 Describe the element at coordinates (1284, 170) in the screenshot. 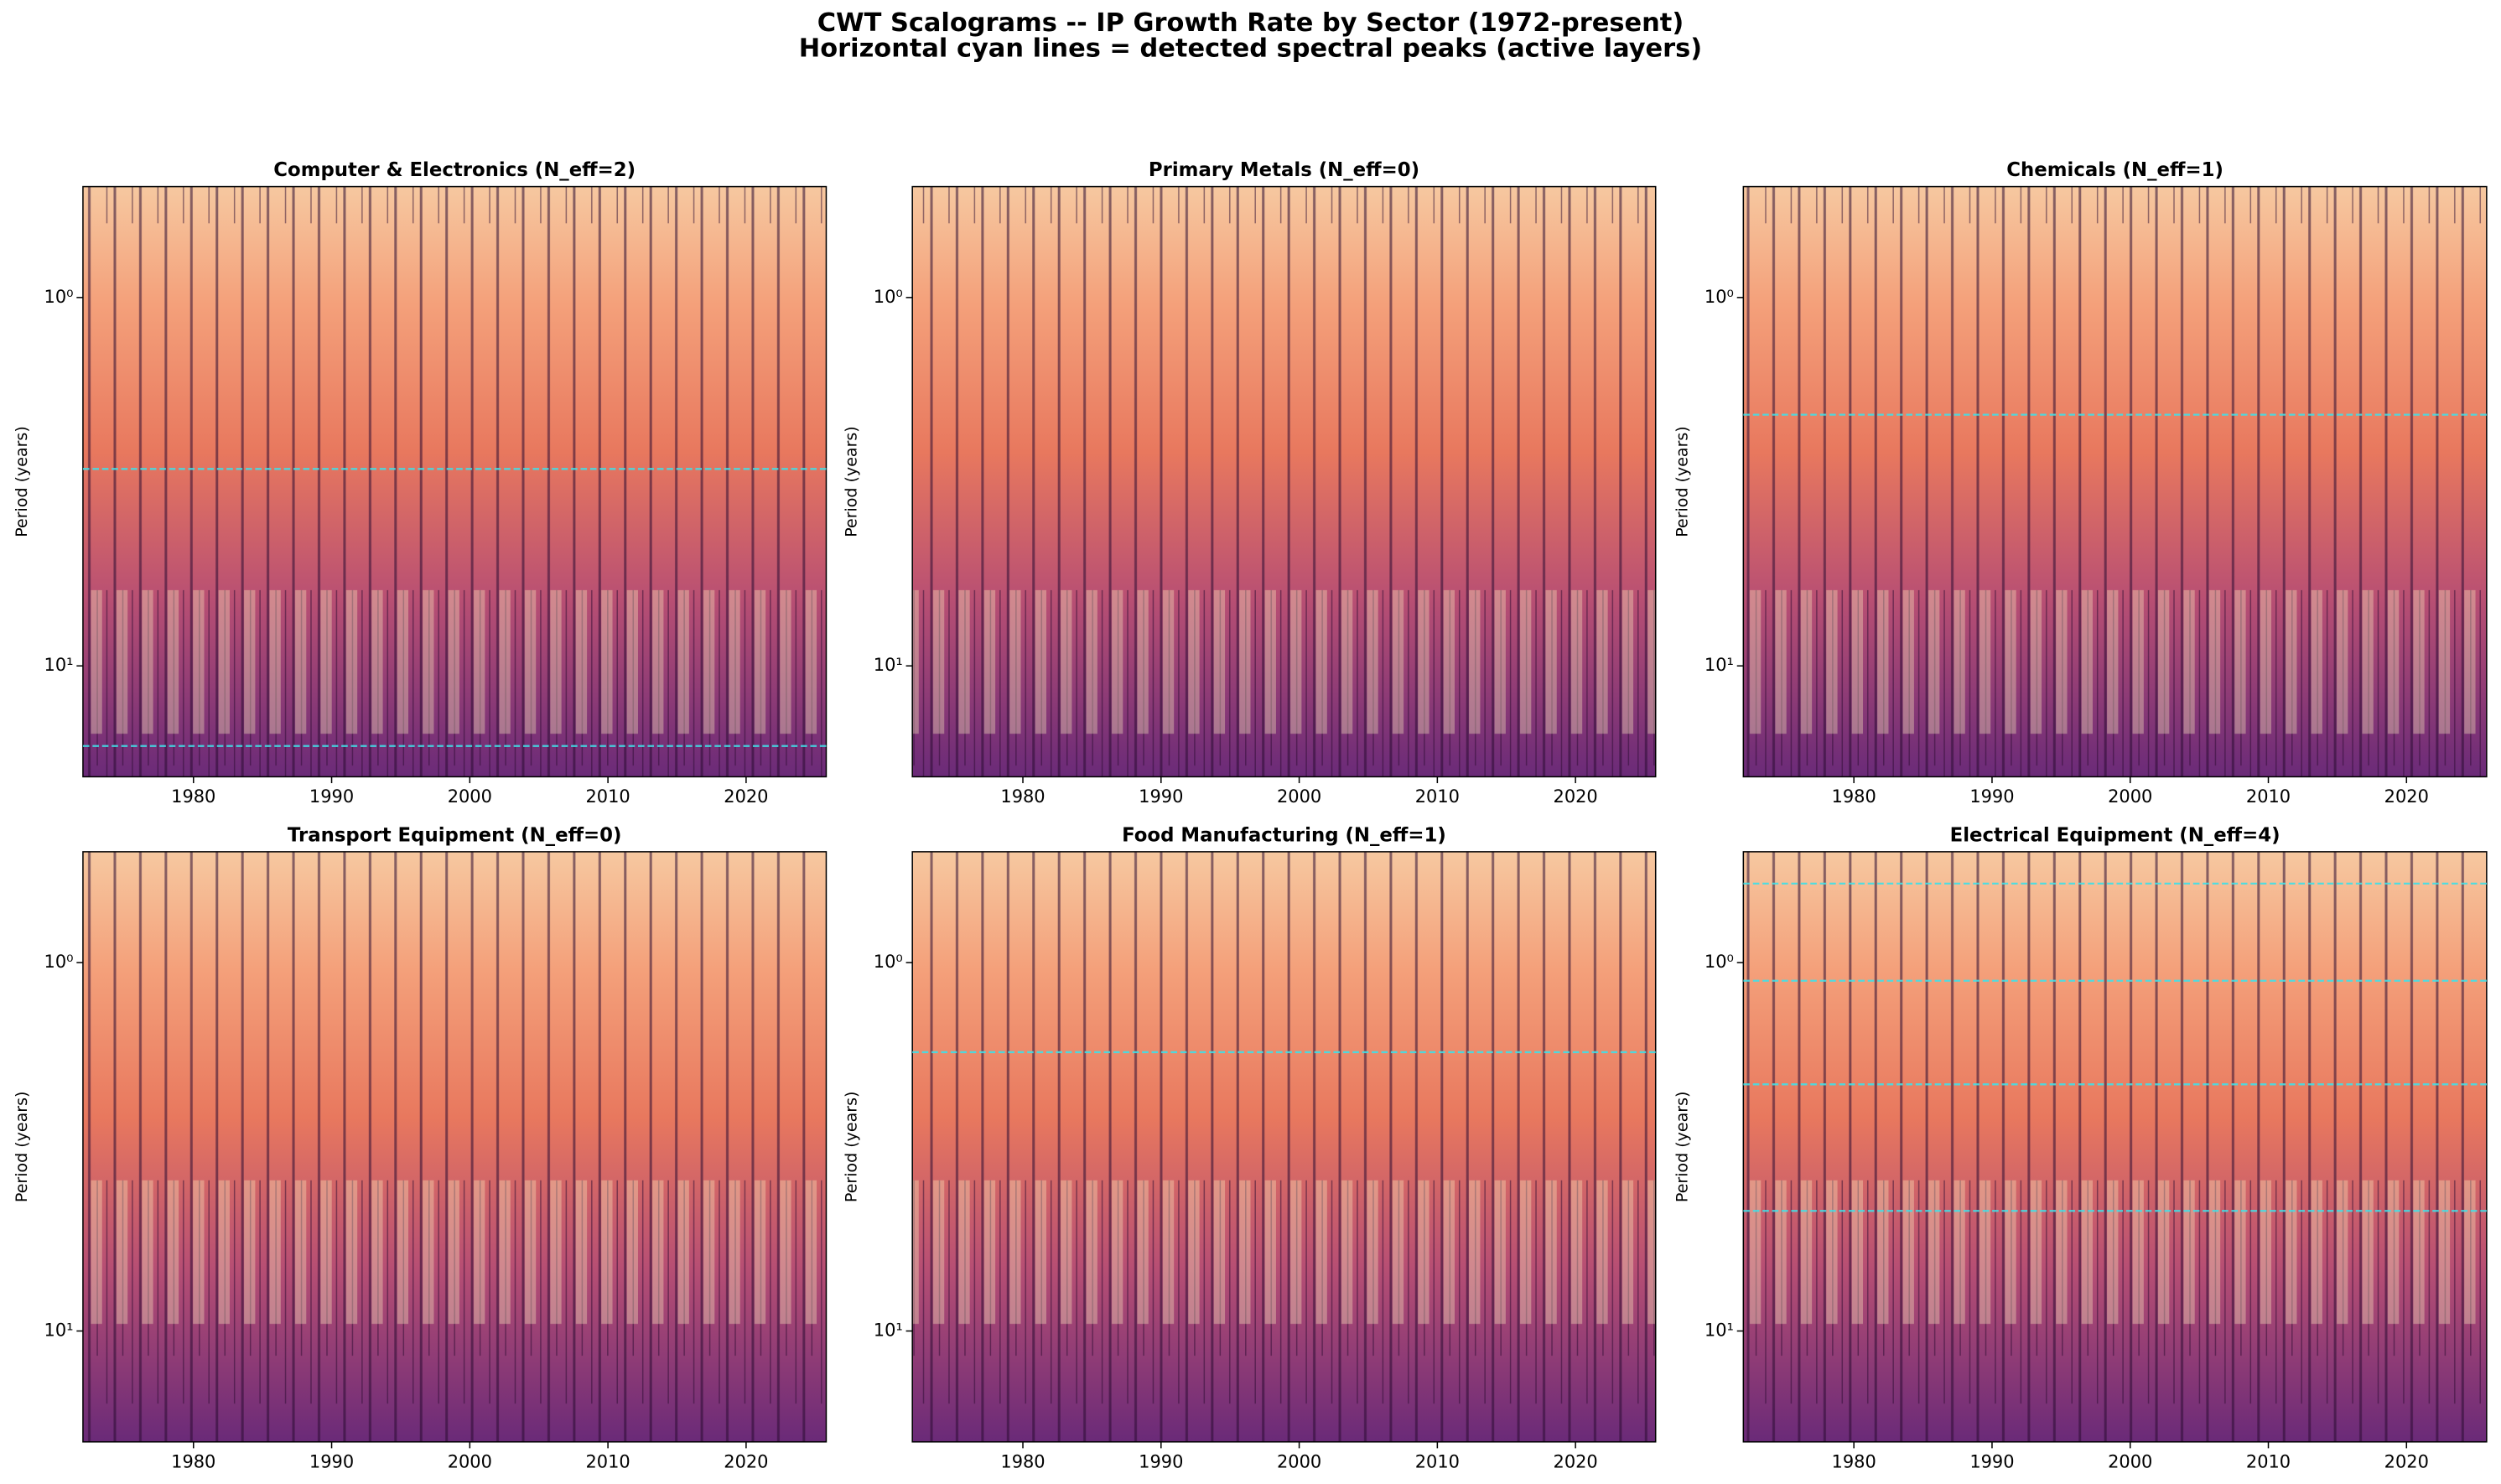

I see `panel-title: Primary Metals (N_eff=0)` at that location.